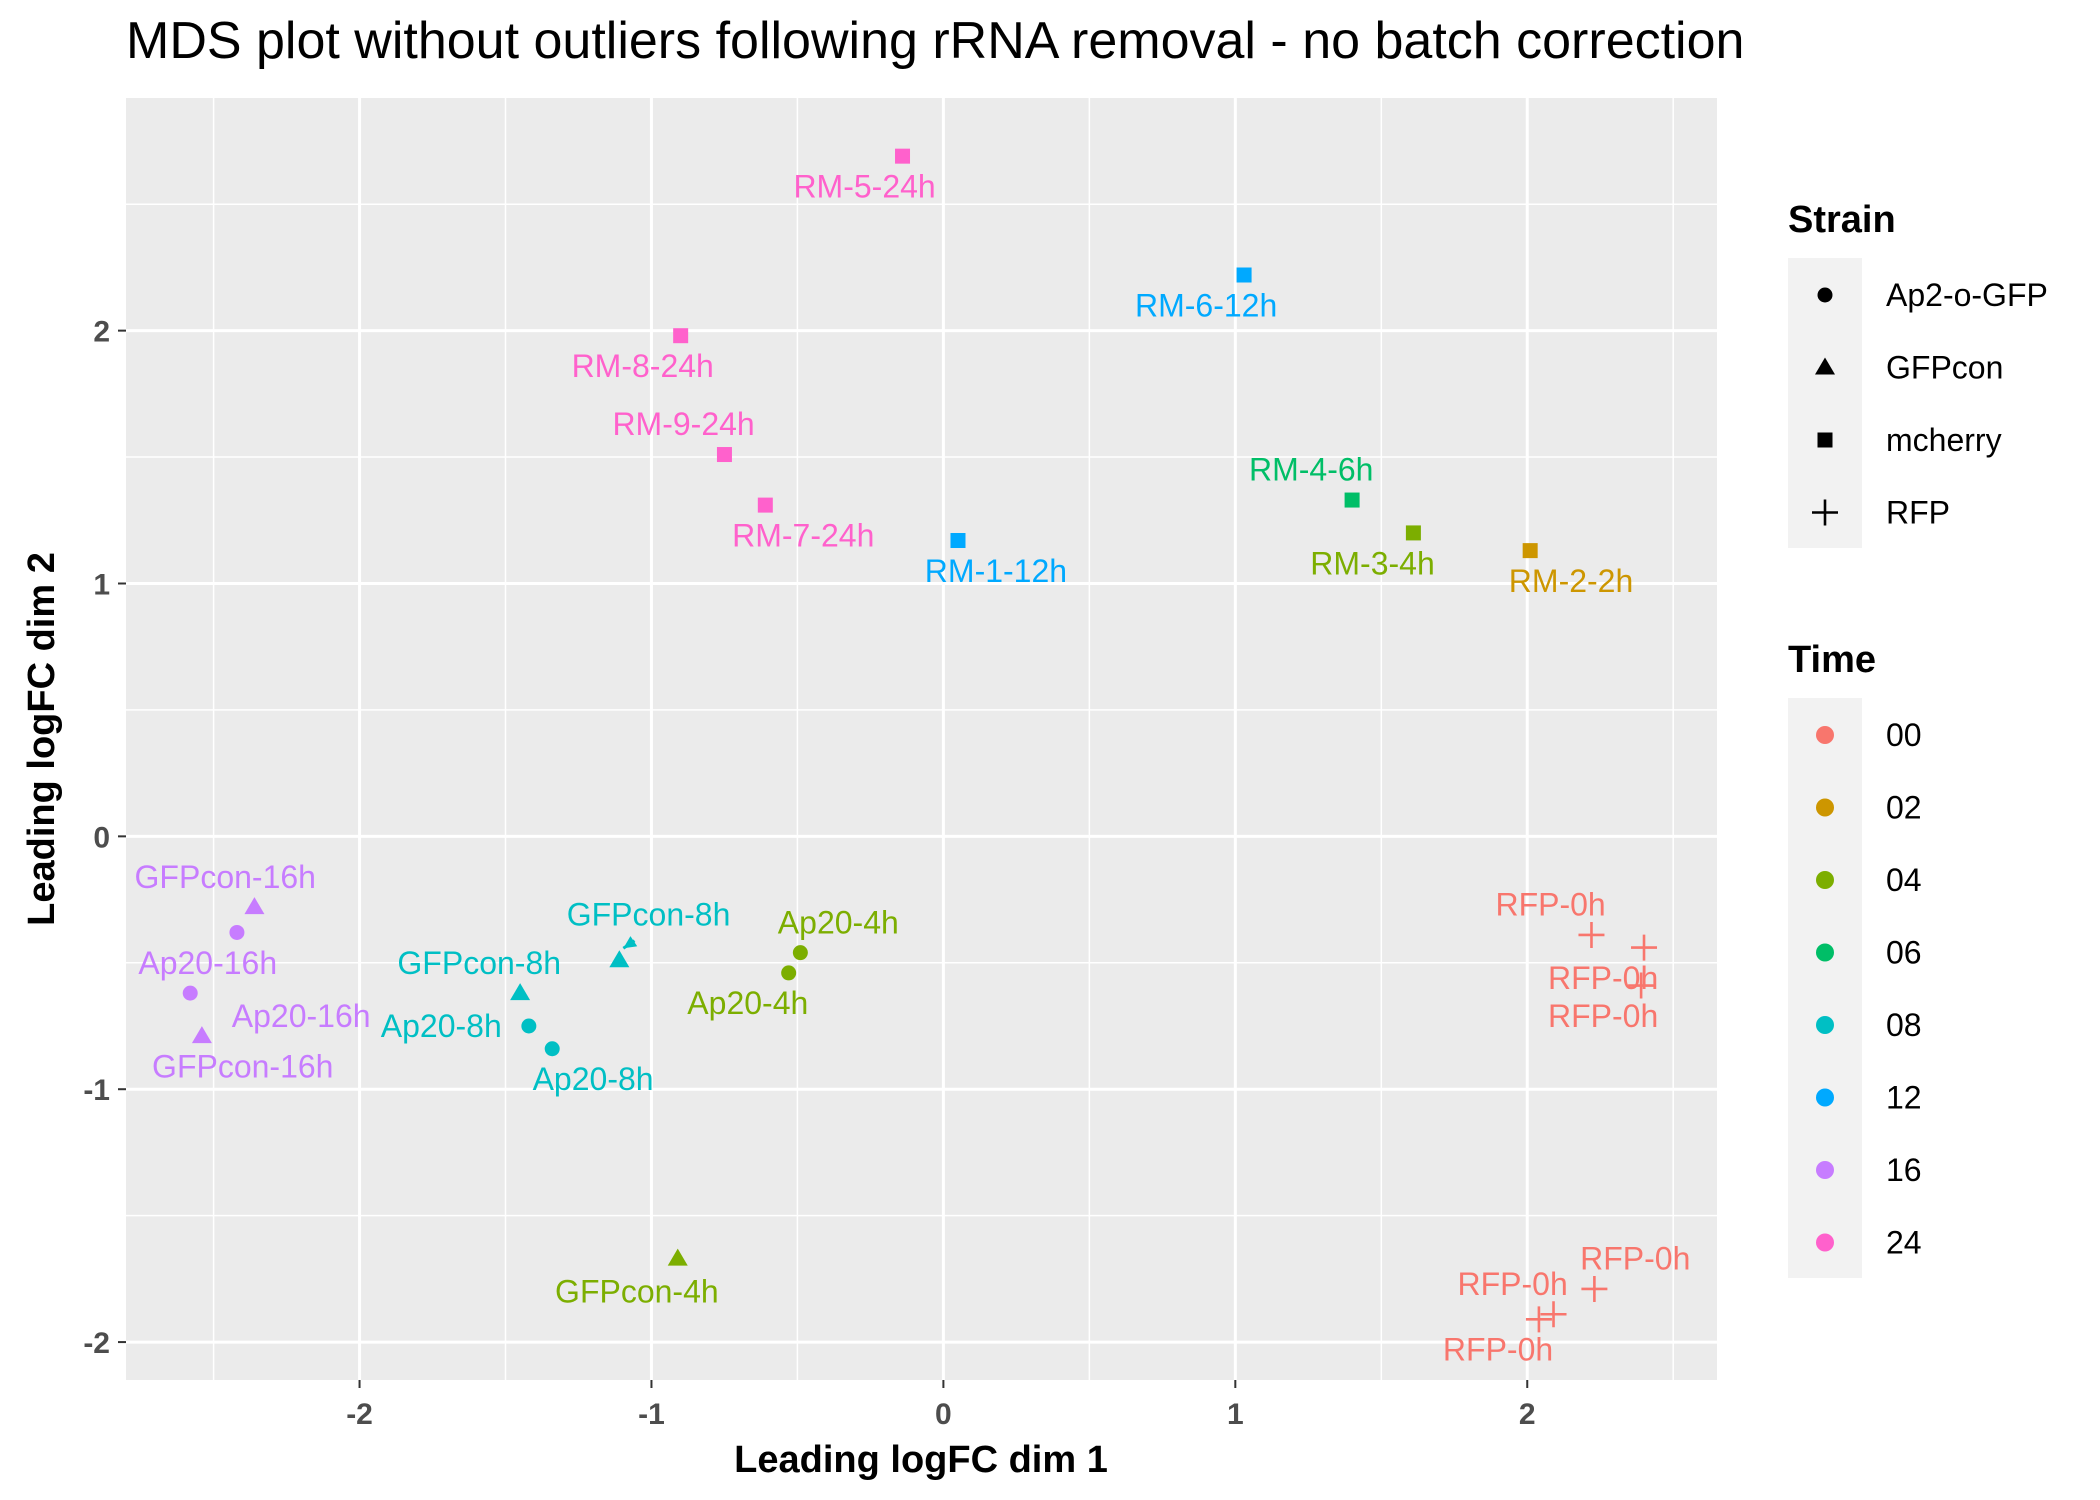 The height and width of the screenshot is (1500, 2100). I want to click on legend-time-label: 12, so click(1904, 1098).